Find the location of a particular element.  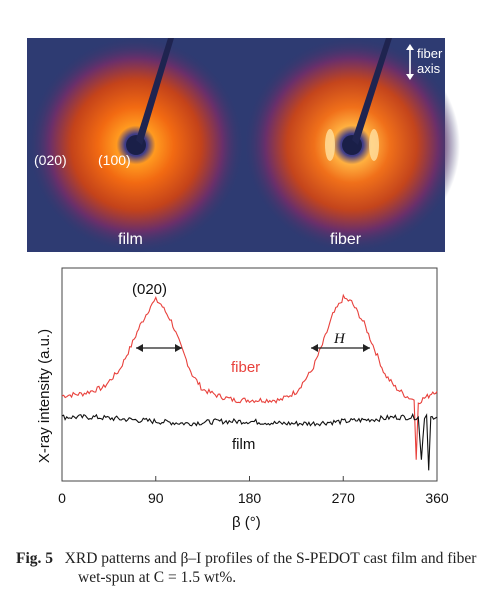

series-line-film is located at coordinates (249, 441).